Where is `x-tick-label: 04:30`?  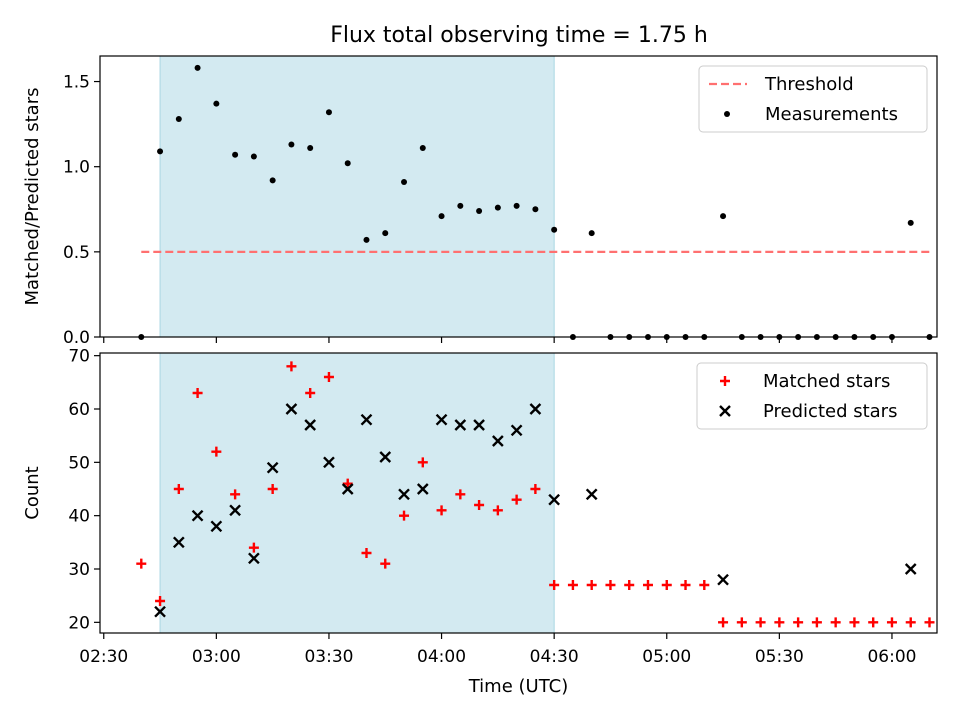
x-tick-label: 04:30 is located at coordinates (554, 657).